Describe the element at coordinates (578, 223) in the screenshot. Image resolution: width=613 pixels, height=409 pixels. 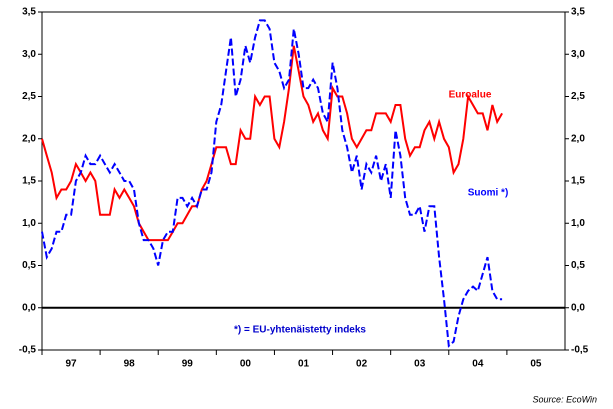
I see `y2-tick-label: 1,0` at that location.